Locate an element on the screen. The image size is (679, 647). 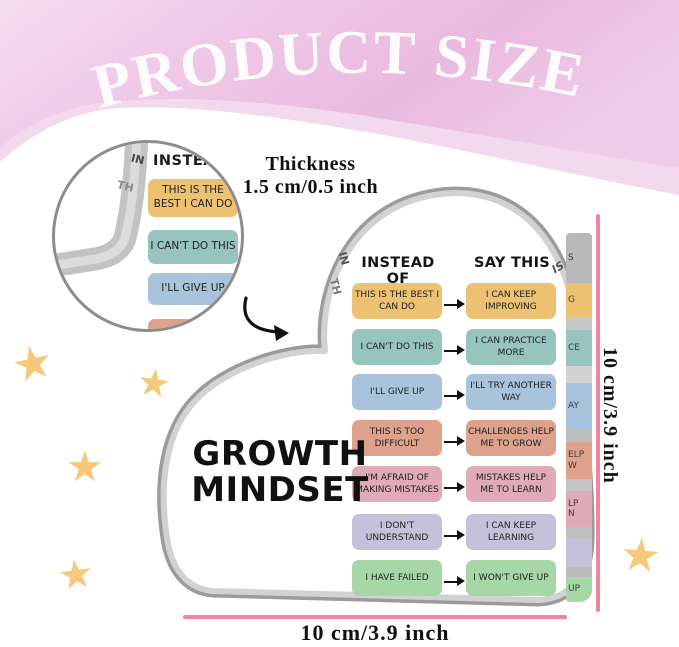
chip-label: I DON'T UNDERSTAND is located at coordinates (397, 531).